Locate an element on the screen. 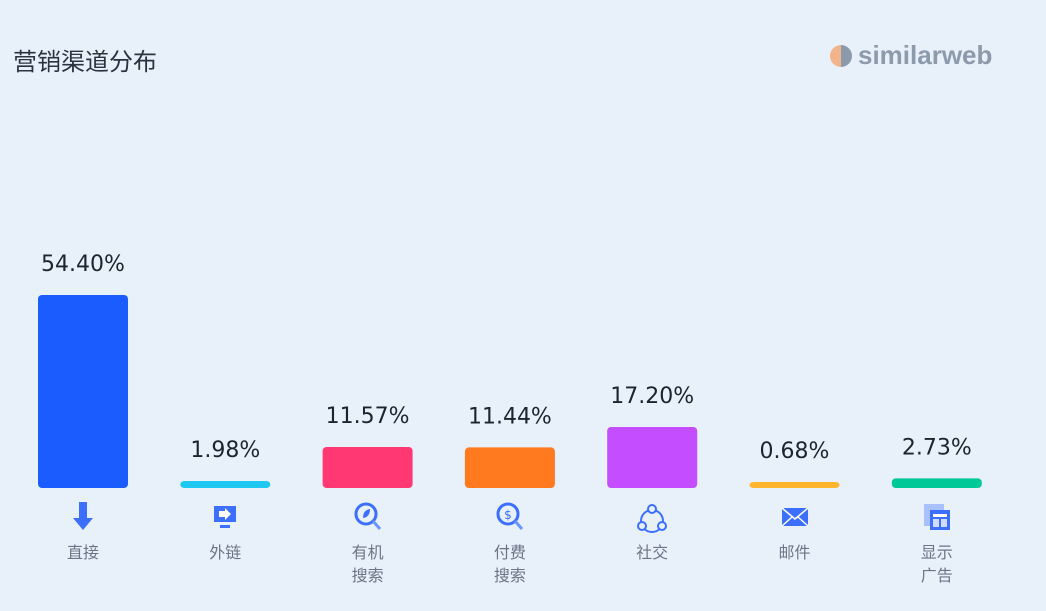  category-label: 显示 广告 is located at coordinates (936, 564).